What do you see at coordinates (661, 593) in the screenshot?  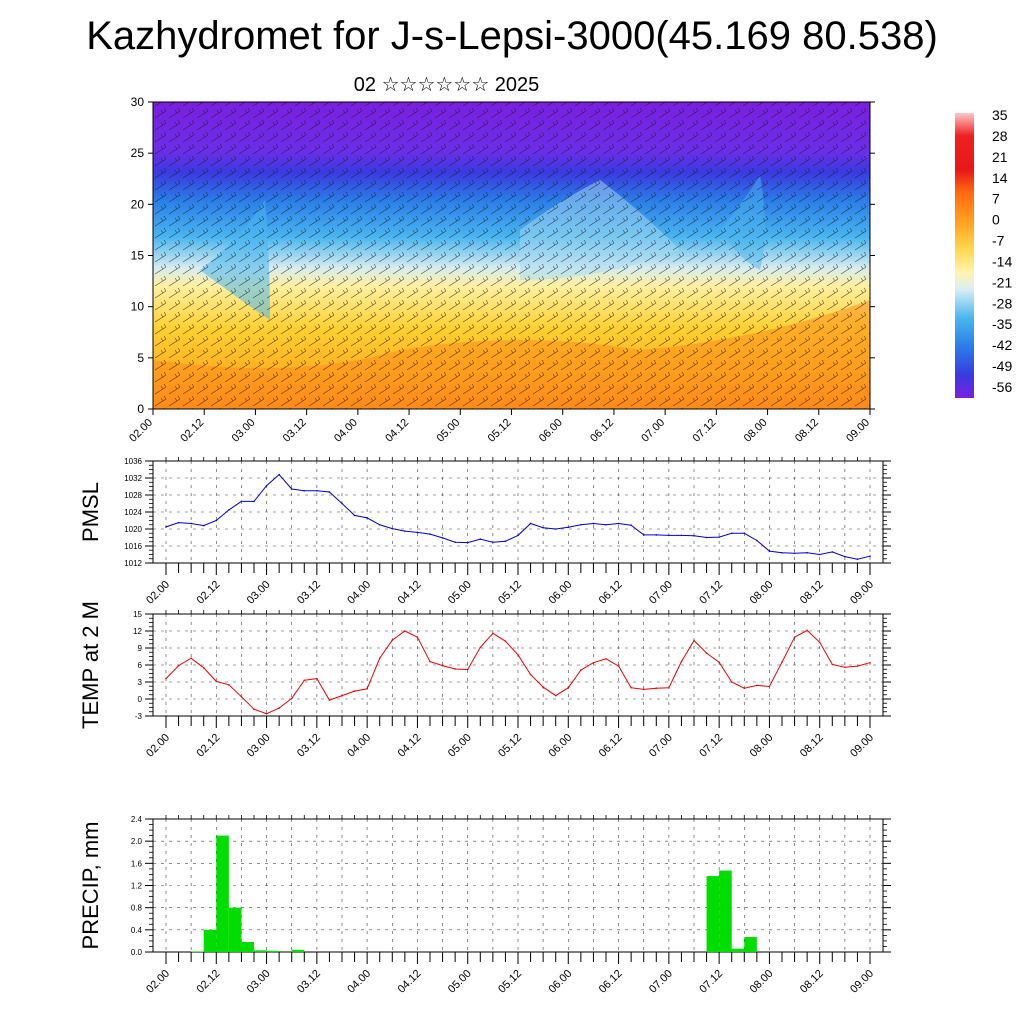 I see `x-tick-label: 07.00` at bounding box center [661, 593].